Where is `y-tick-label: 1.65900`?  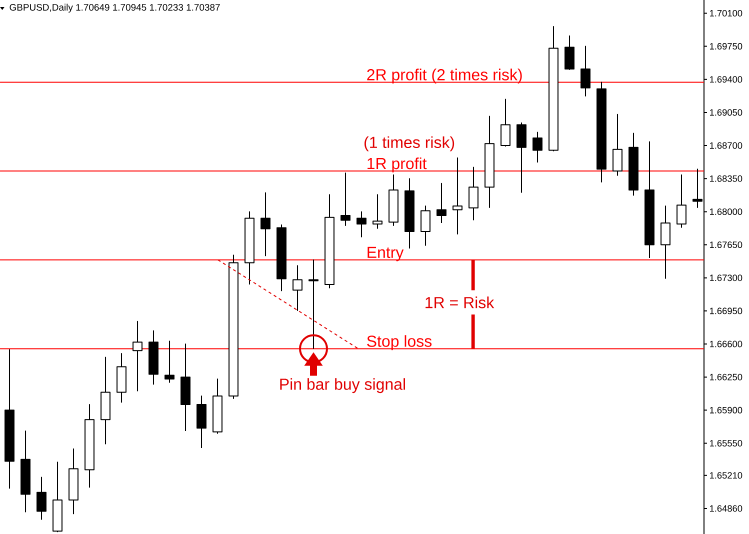 y-tick-label: 1.65900 is located at coordinates (726, 410).